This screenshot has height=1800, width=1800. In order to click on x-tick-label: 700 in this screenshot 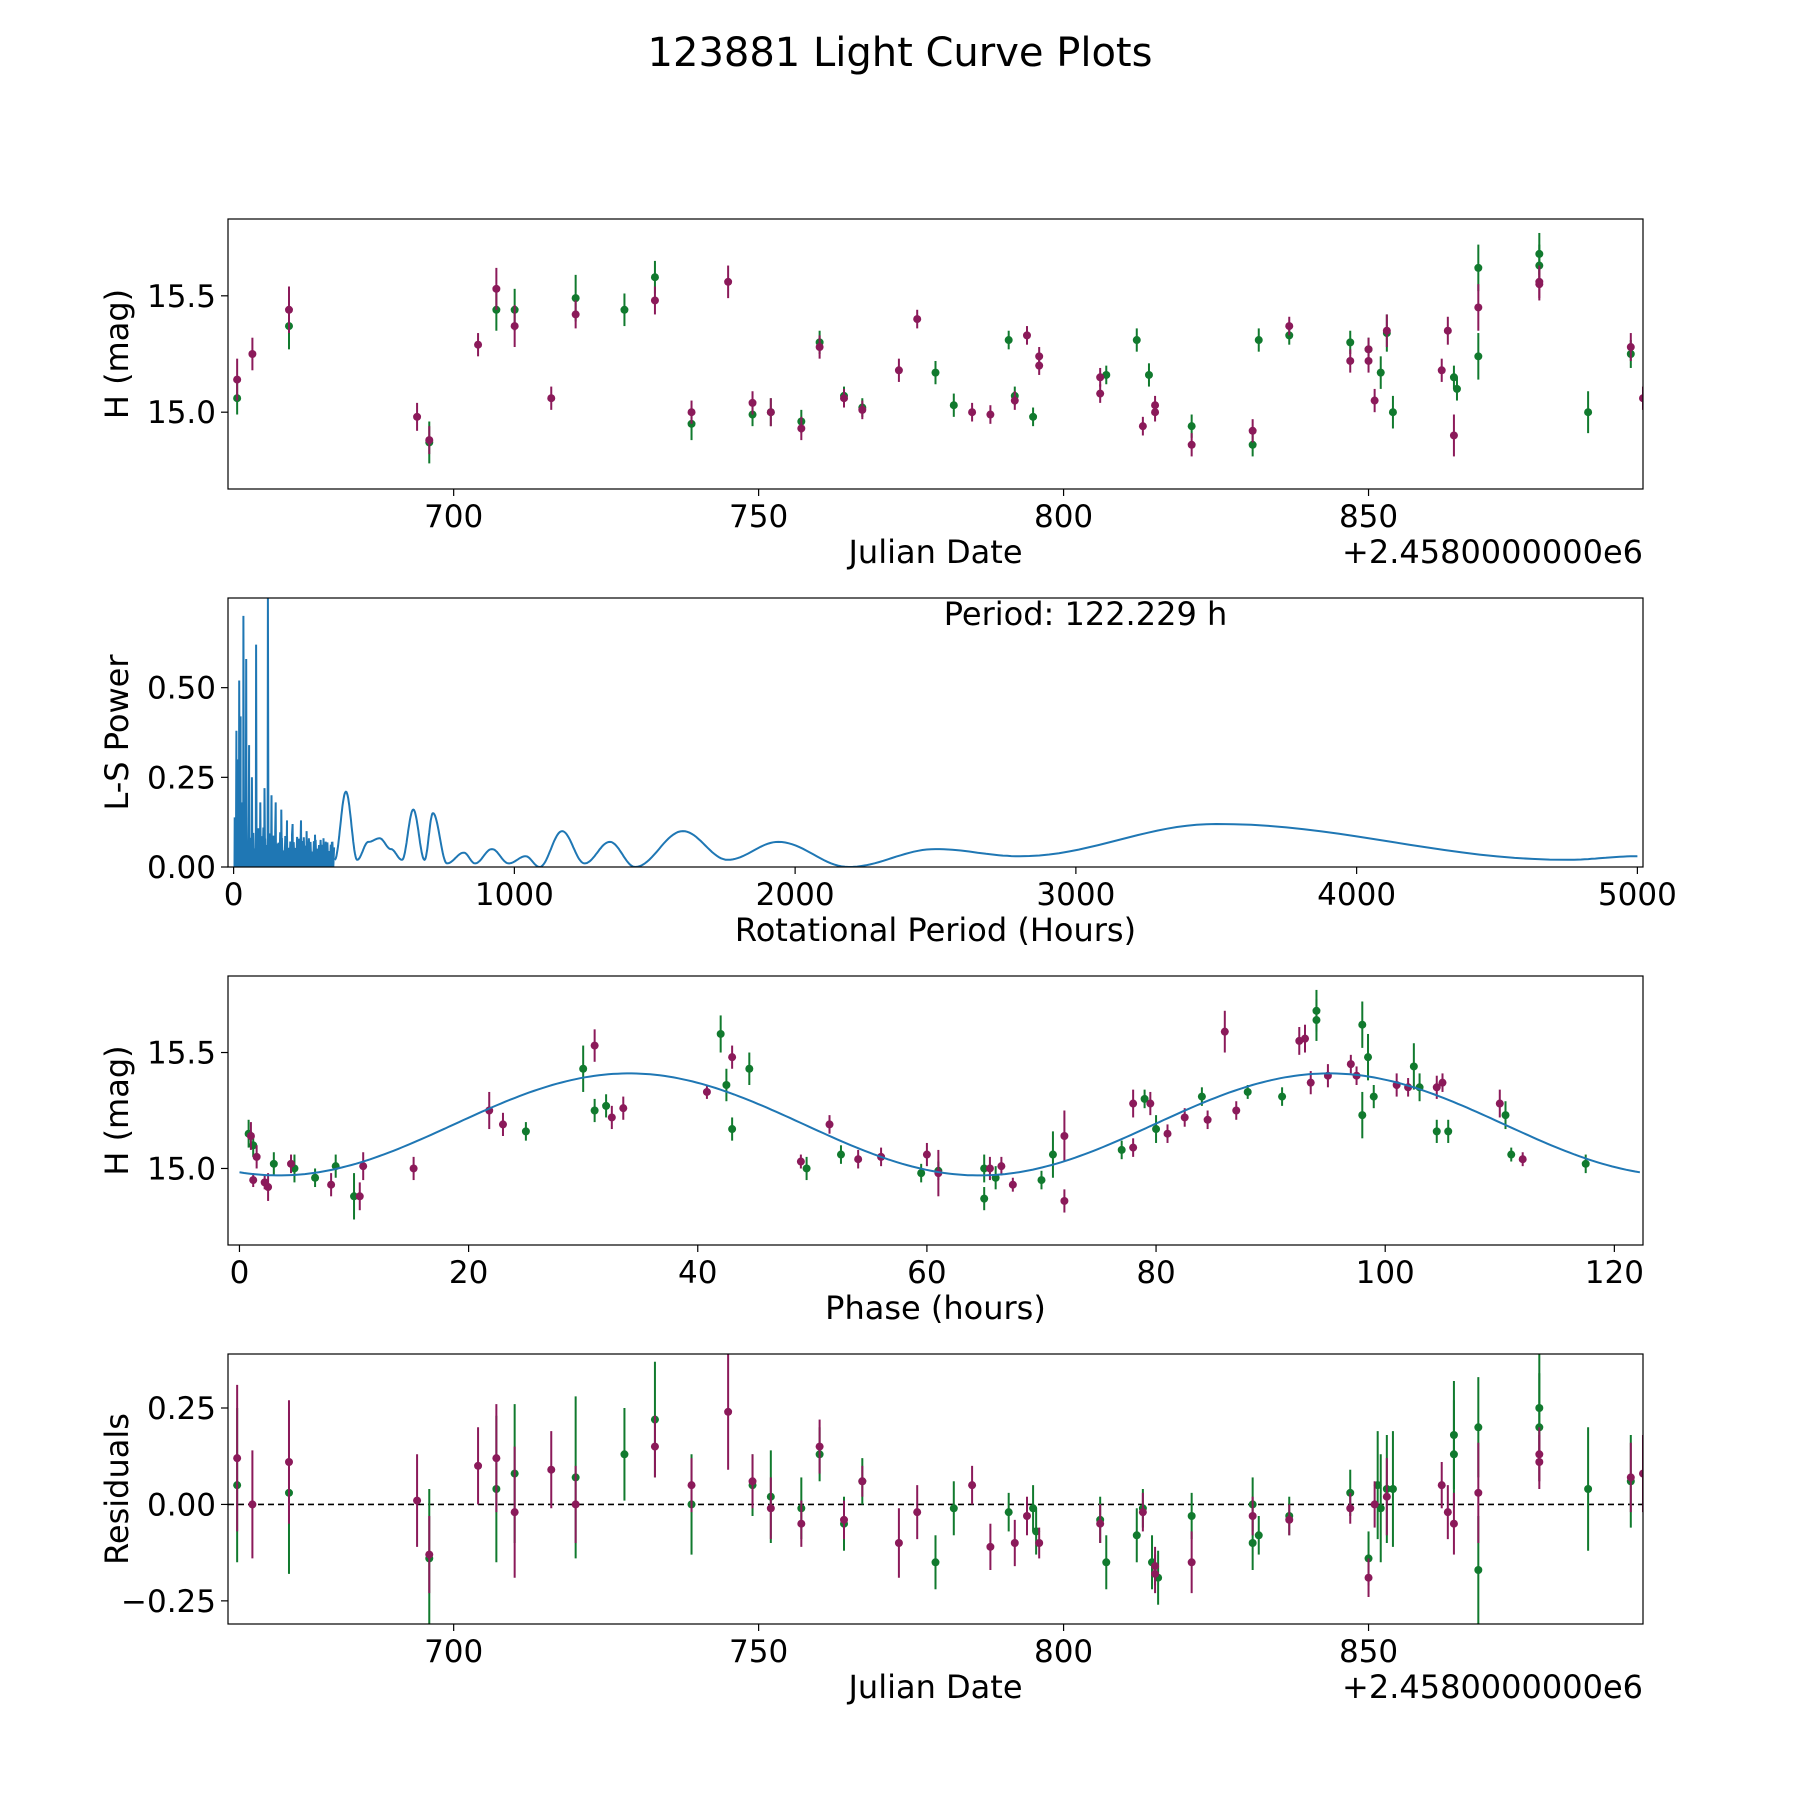, I will do `click(453, 1652)`.